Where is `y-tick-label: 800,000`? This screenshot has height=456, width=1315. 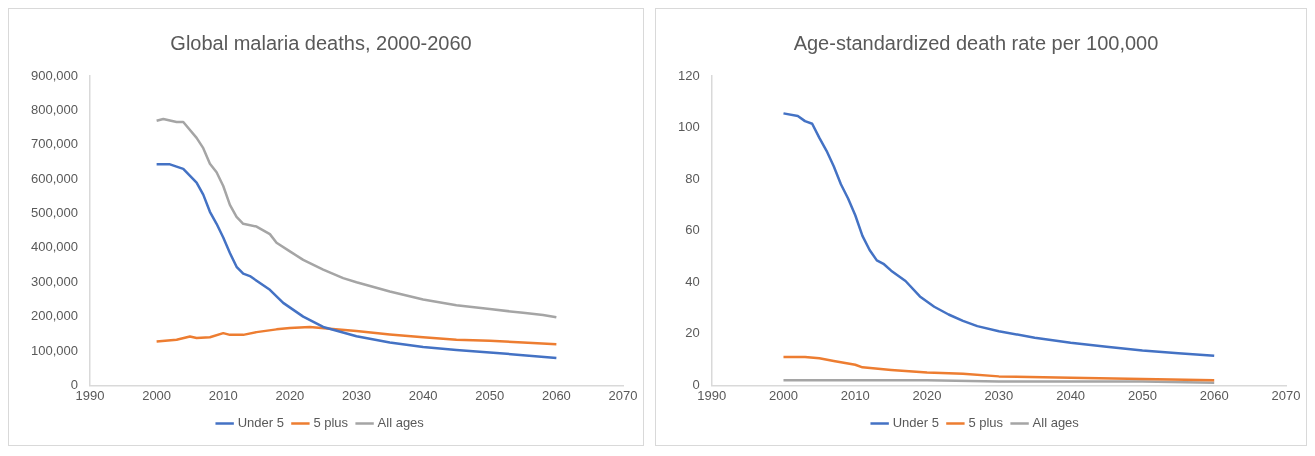 y-tick-label: 800,000 is located at coordinates (54, 109).